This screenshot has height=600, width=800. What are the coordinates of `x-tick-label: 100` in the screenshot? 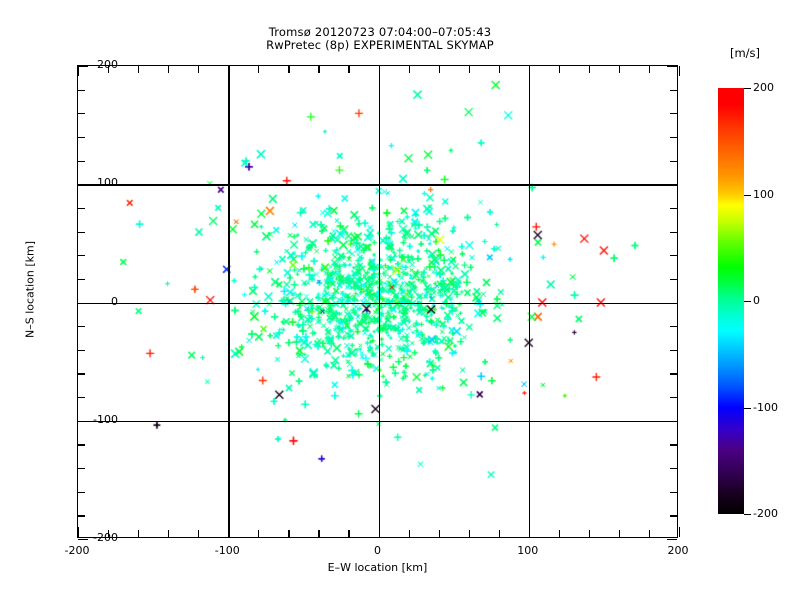 It's located at (528, 550).